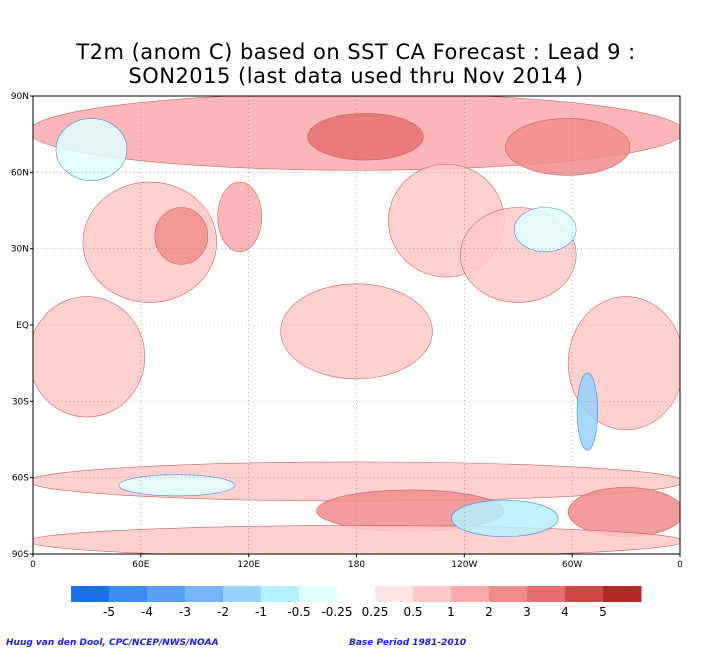  I want to click on colorbar-label: 0.5, so click(412, 612).